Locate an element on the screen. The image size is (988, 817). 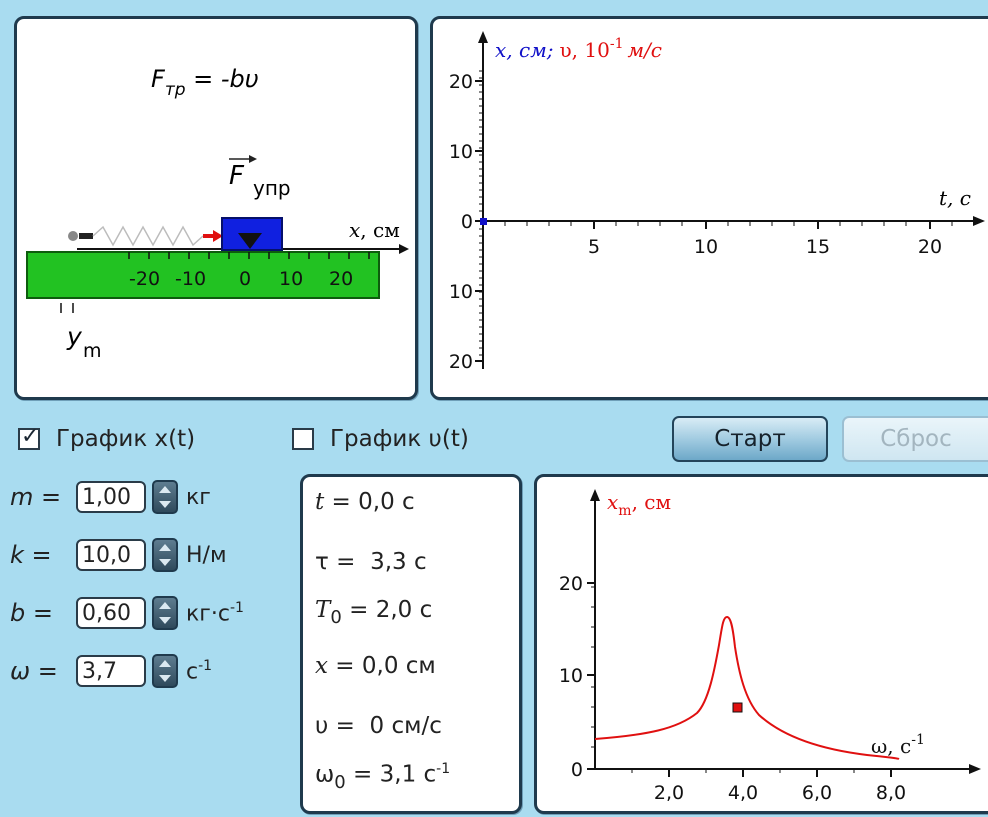
time-graph-title: x, см; υ, 10-1 м/с is located at coordinates (578, 49).